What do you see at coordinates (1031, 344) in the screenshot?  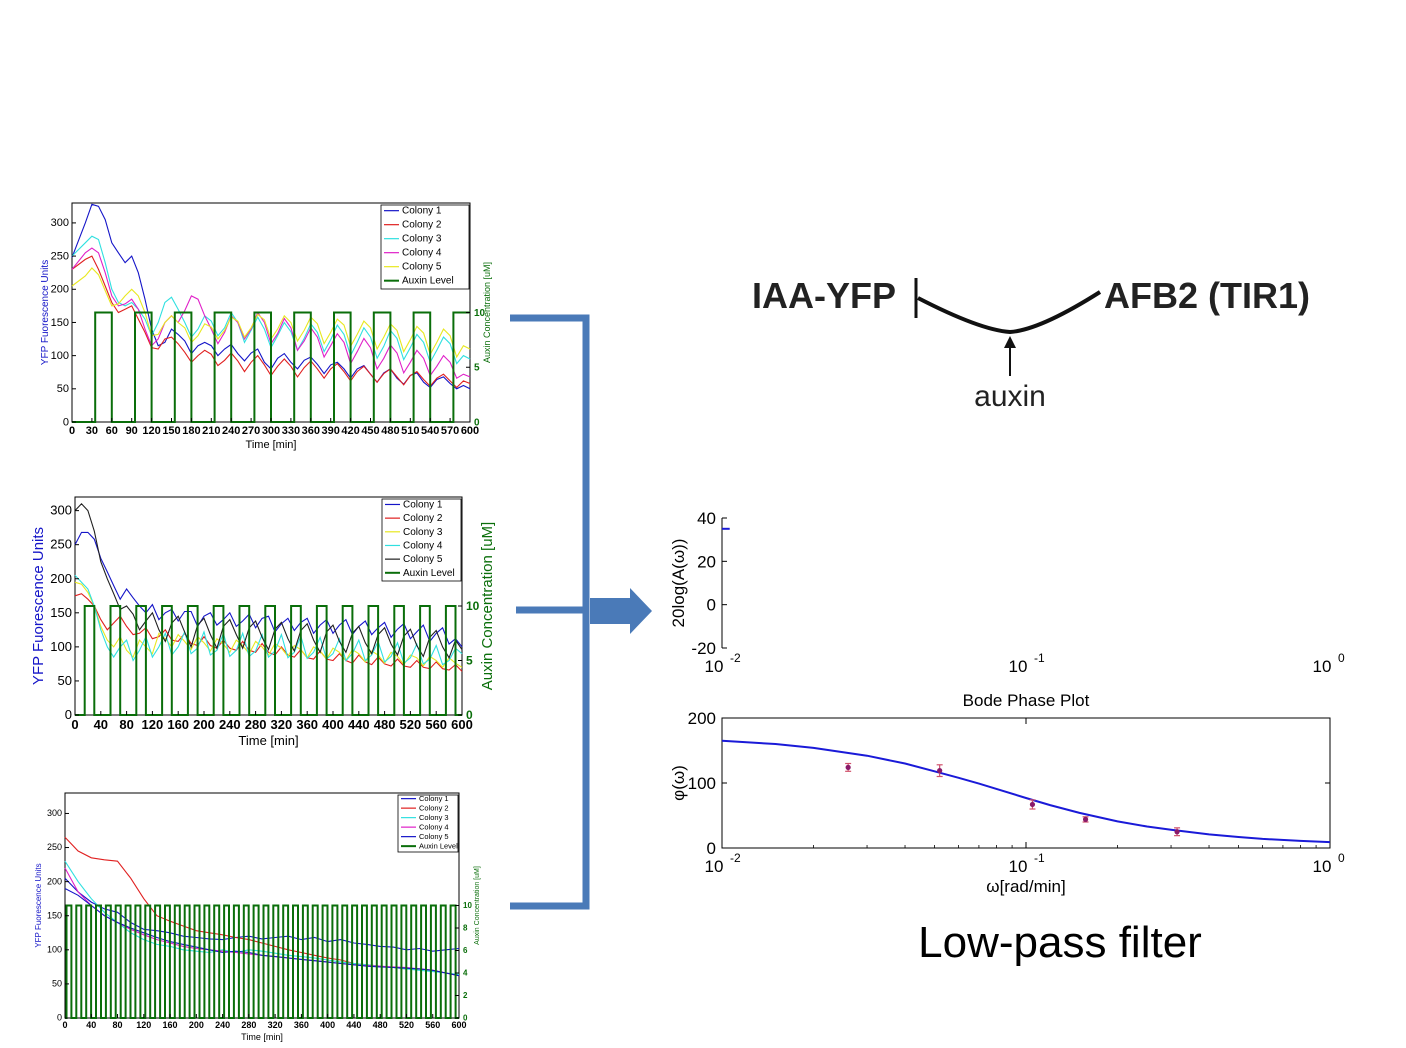 I see `pathway-diagram: IAA-YFP AFB2 (TIR1) auxin` at bounding box center [1031, 344].